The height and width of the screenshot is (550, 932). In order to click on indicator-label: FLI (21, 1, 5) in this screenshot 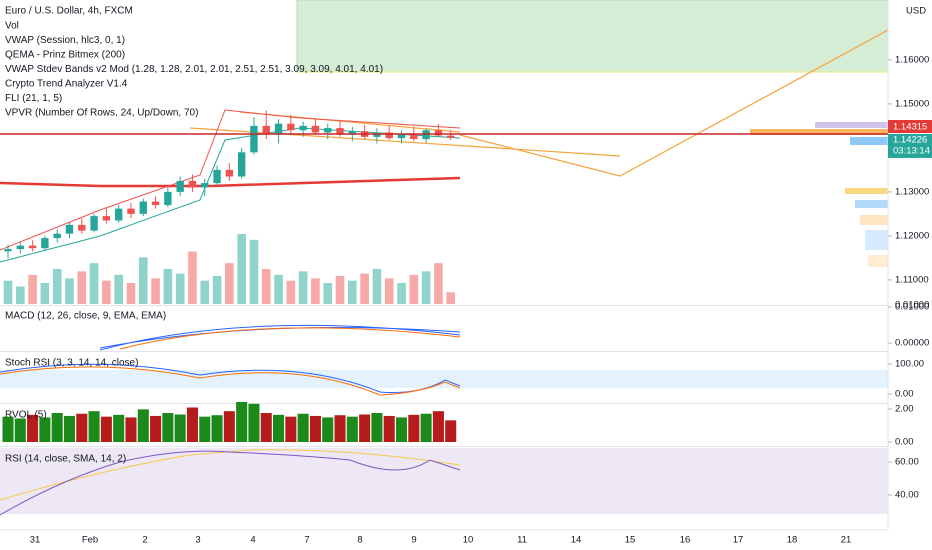, I will do `click(33, 98)`.